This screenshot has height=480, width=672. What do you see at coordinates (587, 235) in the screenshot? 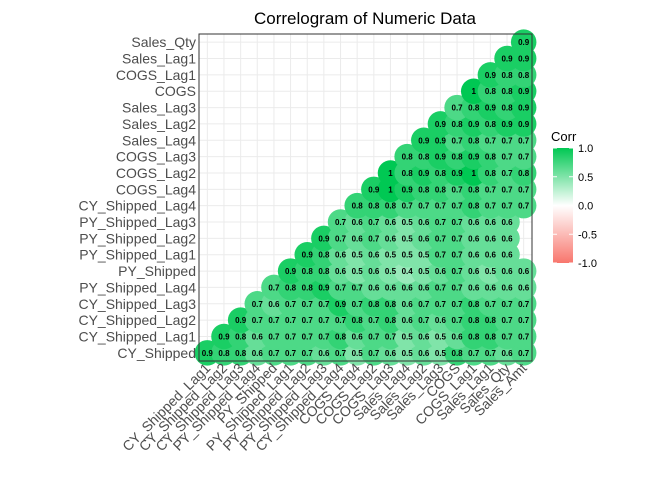
I see `legend-tick-label: -0.5` at bounding box center [587, 235].